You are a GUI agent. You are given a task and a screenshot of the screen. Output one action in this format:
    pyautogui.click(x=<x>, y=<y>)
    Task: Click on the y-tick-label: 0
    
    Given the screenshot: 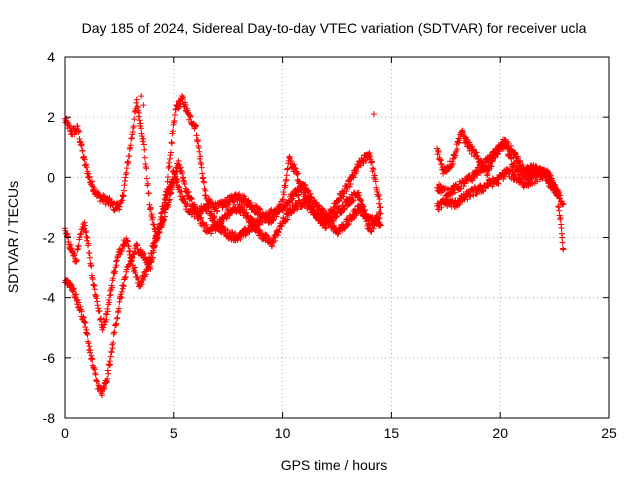 What is the action you would take?
    pyautogui.click(x=51, y=177)
    